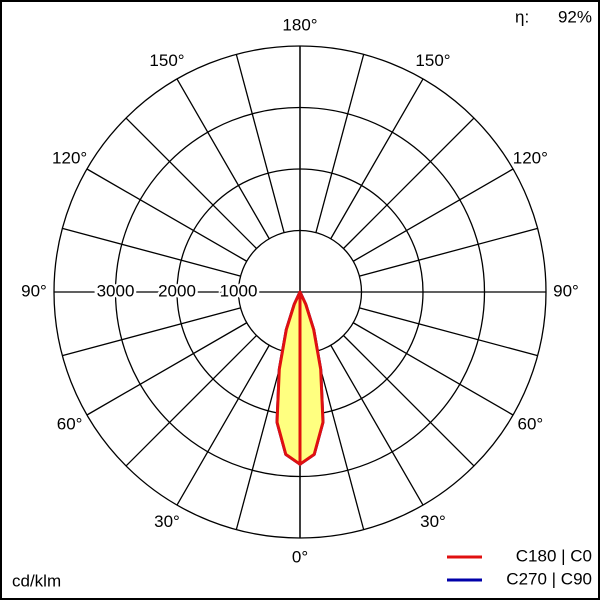 Image resolution: width=600 pixels, height=605 pixels. I want to click on efficiency-label: η:, so click(522, 16).